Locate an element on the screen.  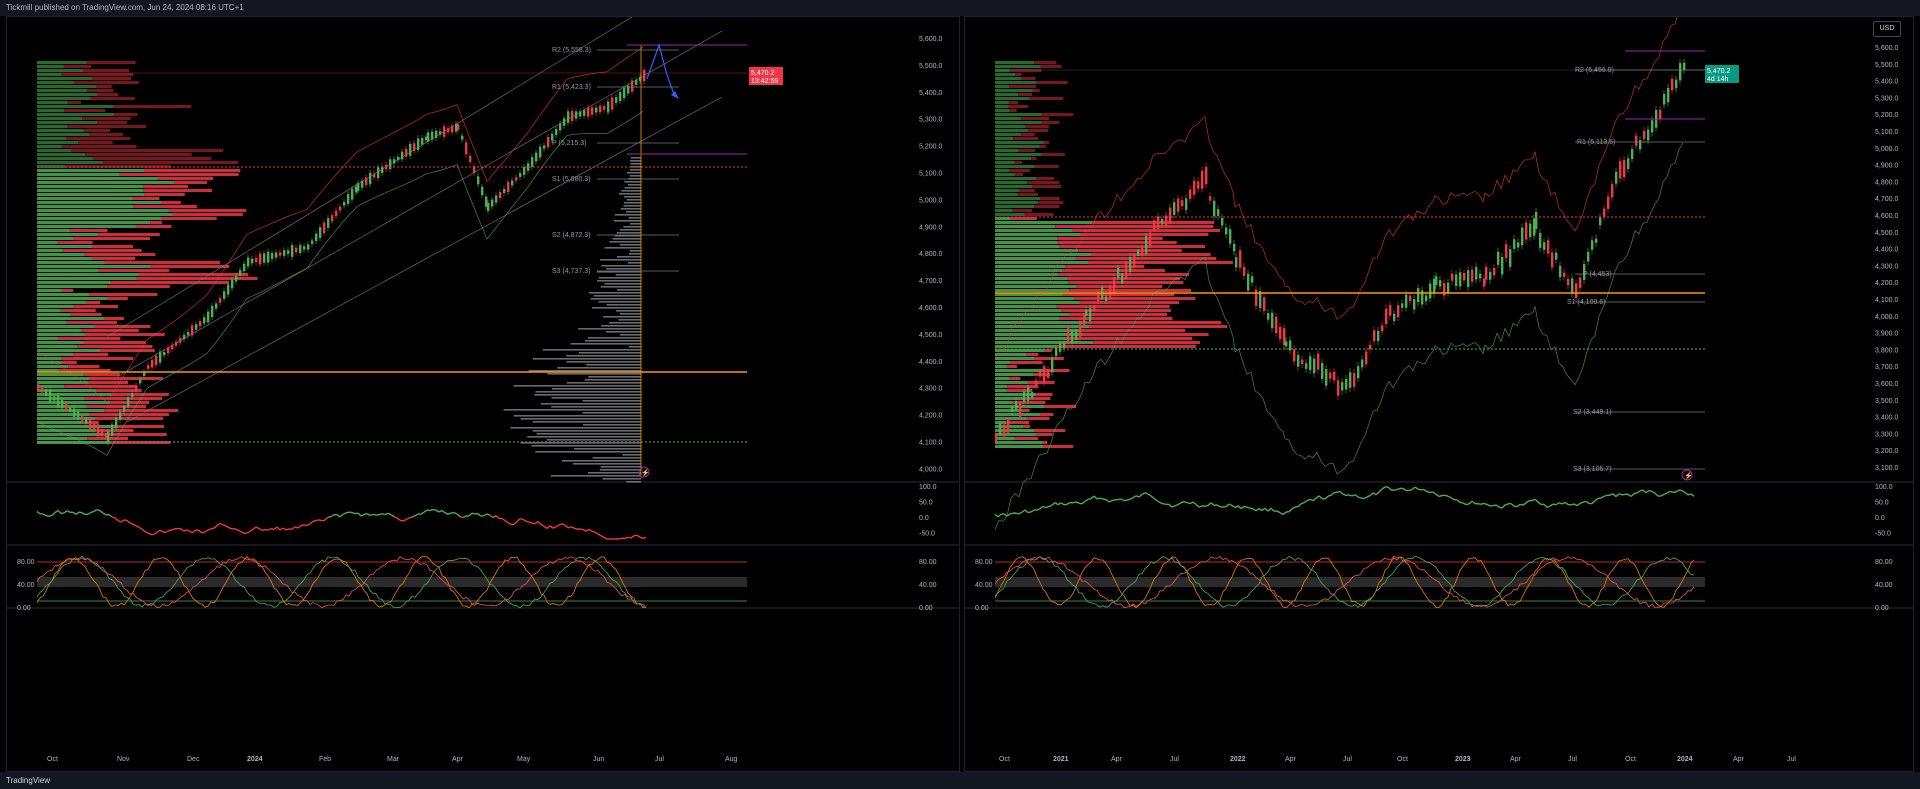
time-tick: Jun is located at coordinates (598, 759).